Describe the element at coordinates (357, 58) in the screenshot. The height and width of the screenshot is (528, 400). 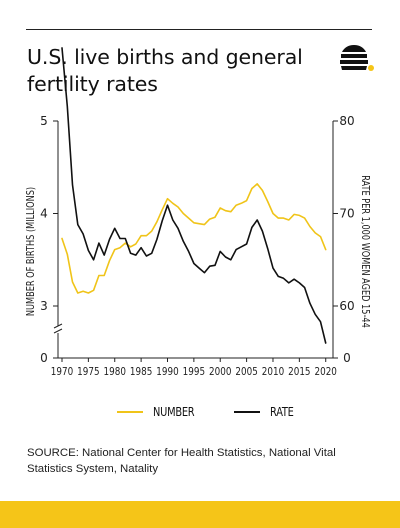
I see `beehive-icon` at that location.